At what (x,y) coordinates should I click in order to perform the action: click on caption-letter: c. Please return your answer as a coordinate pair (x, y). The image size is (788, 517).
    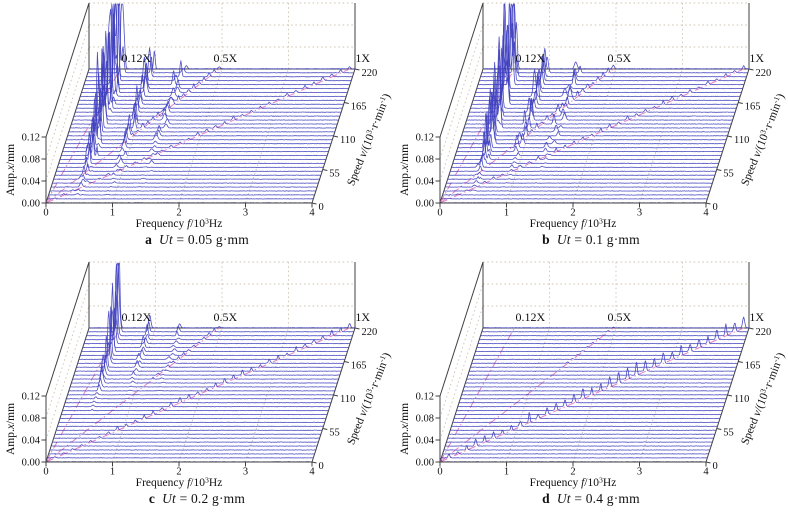
    Looking at the image, I should click on (152, 498).